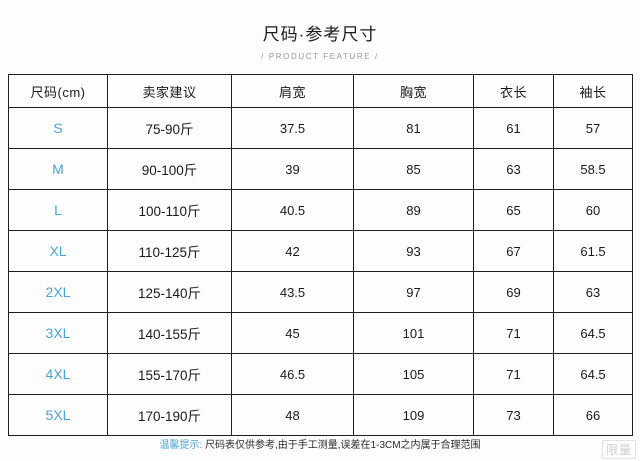  I want to click on cell-advice: 170-190斤, so click(169, 415).